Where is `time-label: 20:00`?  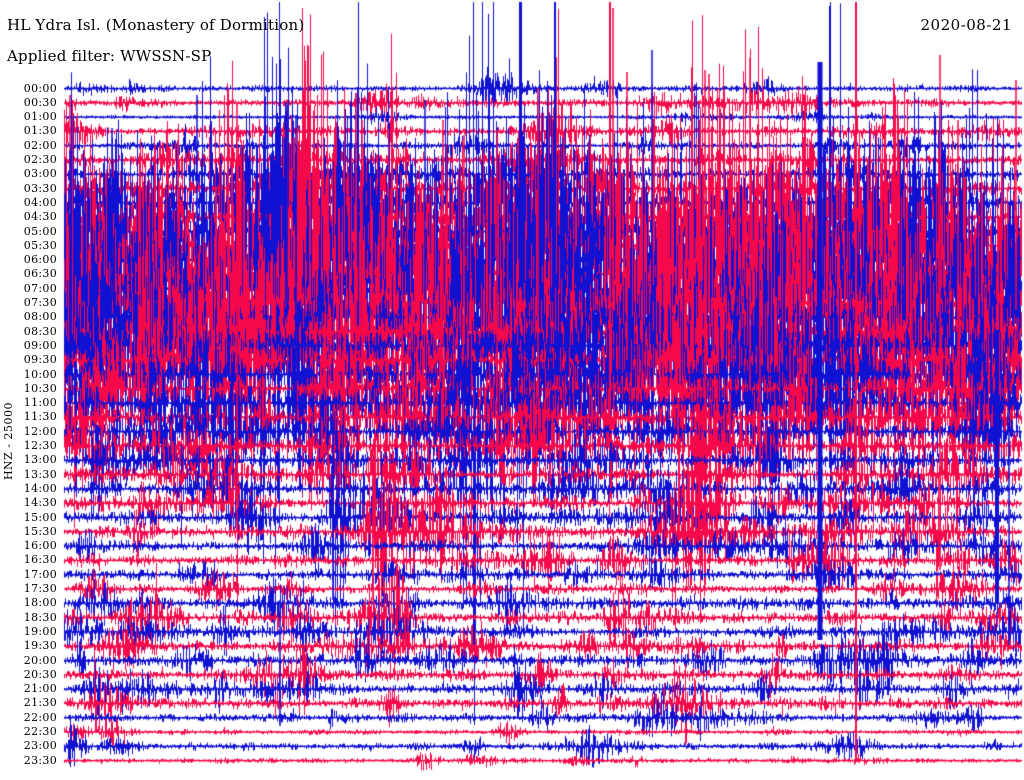
time-label: 20:00 is located at coordinates (40, 660).